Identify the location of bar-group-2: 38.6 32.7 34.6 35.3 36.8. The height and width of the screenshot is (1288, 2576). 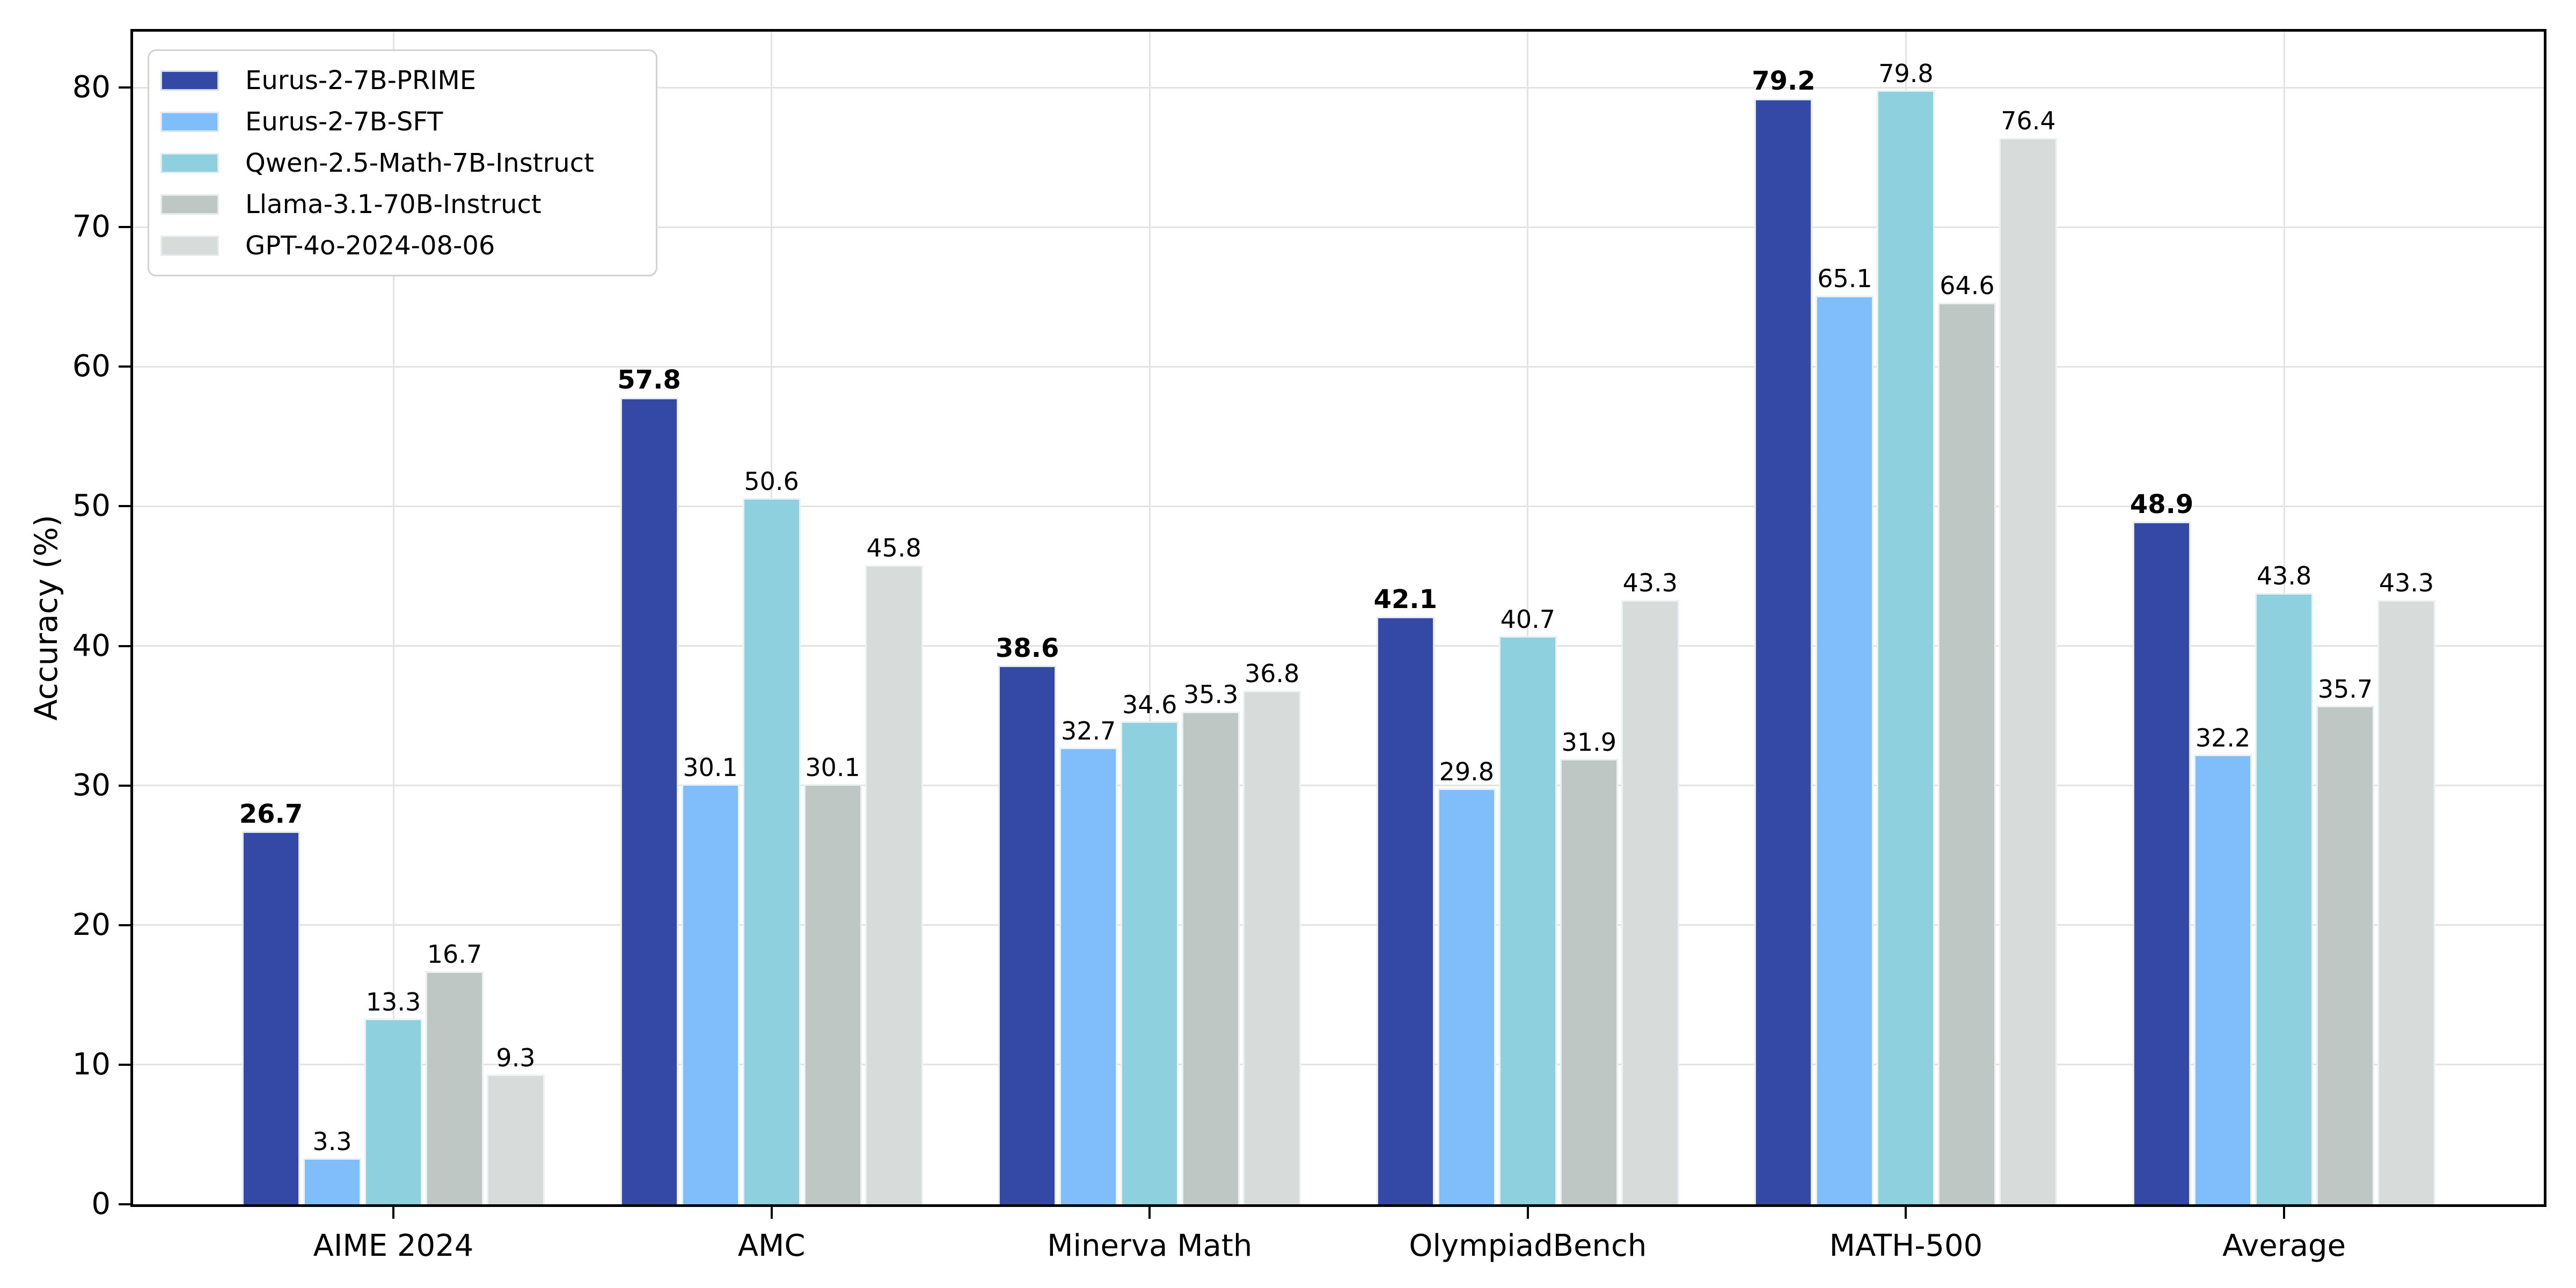
(1148, 618).